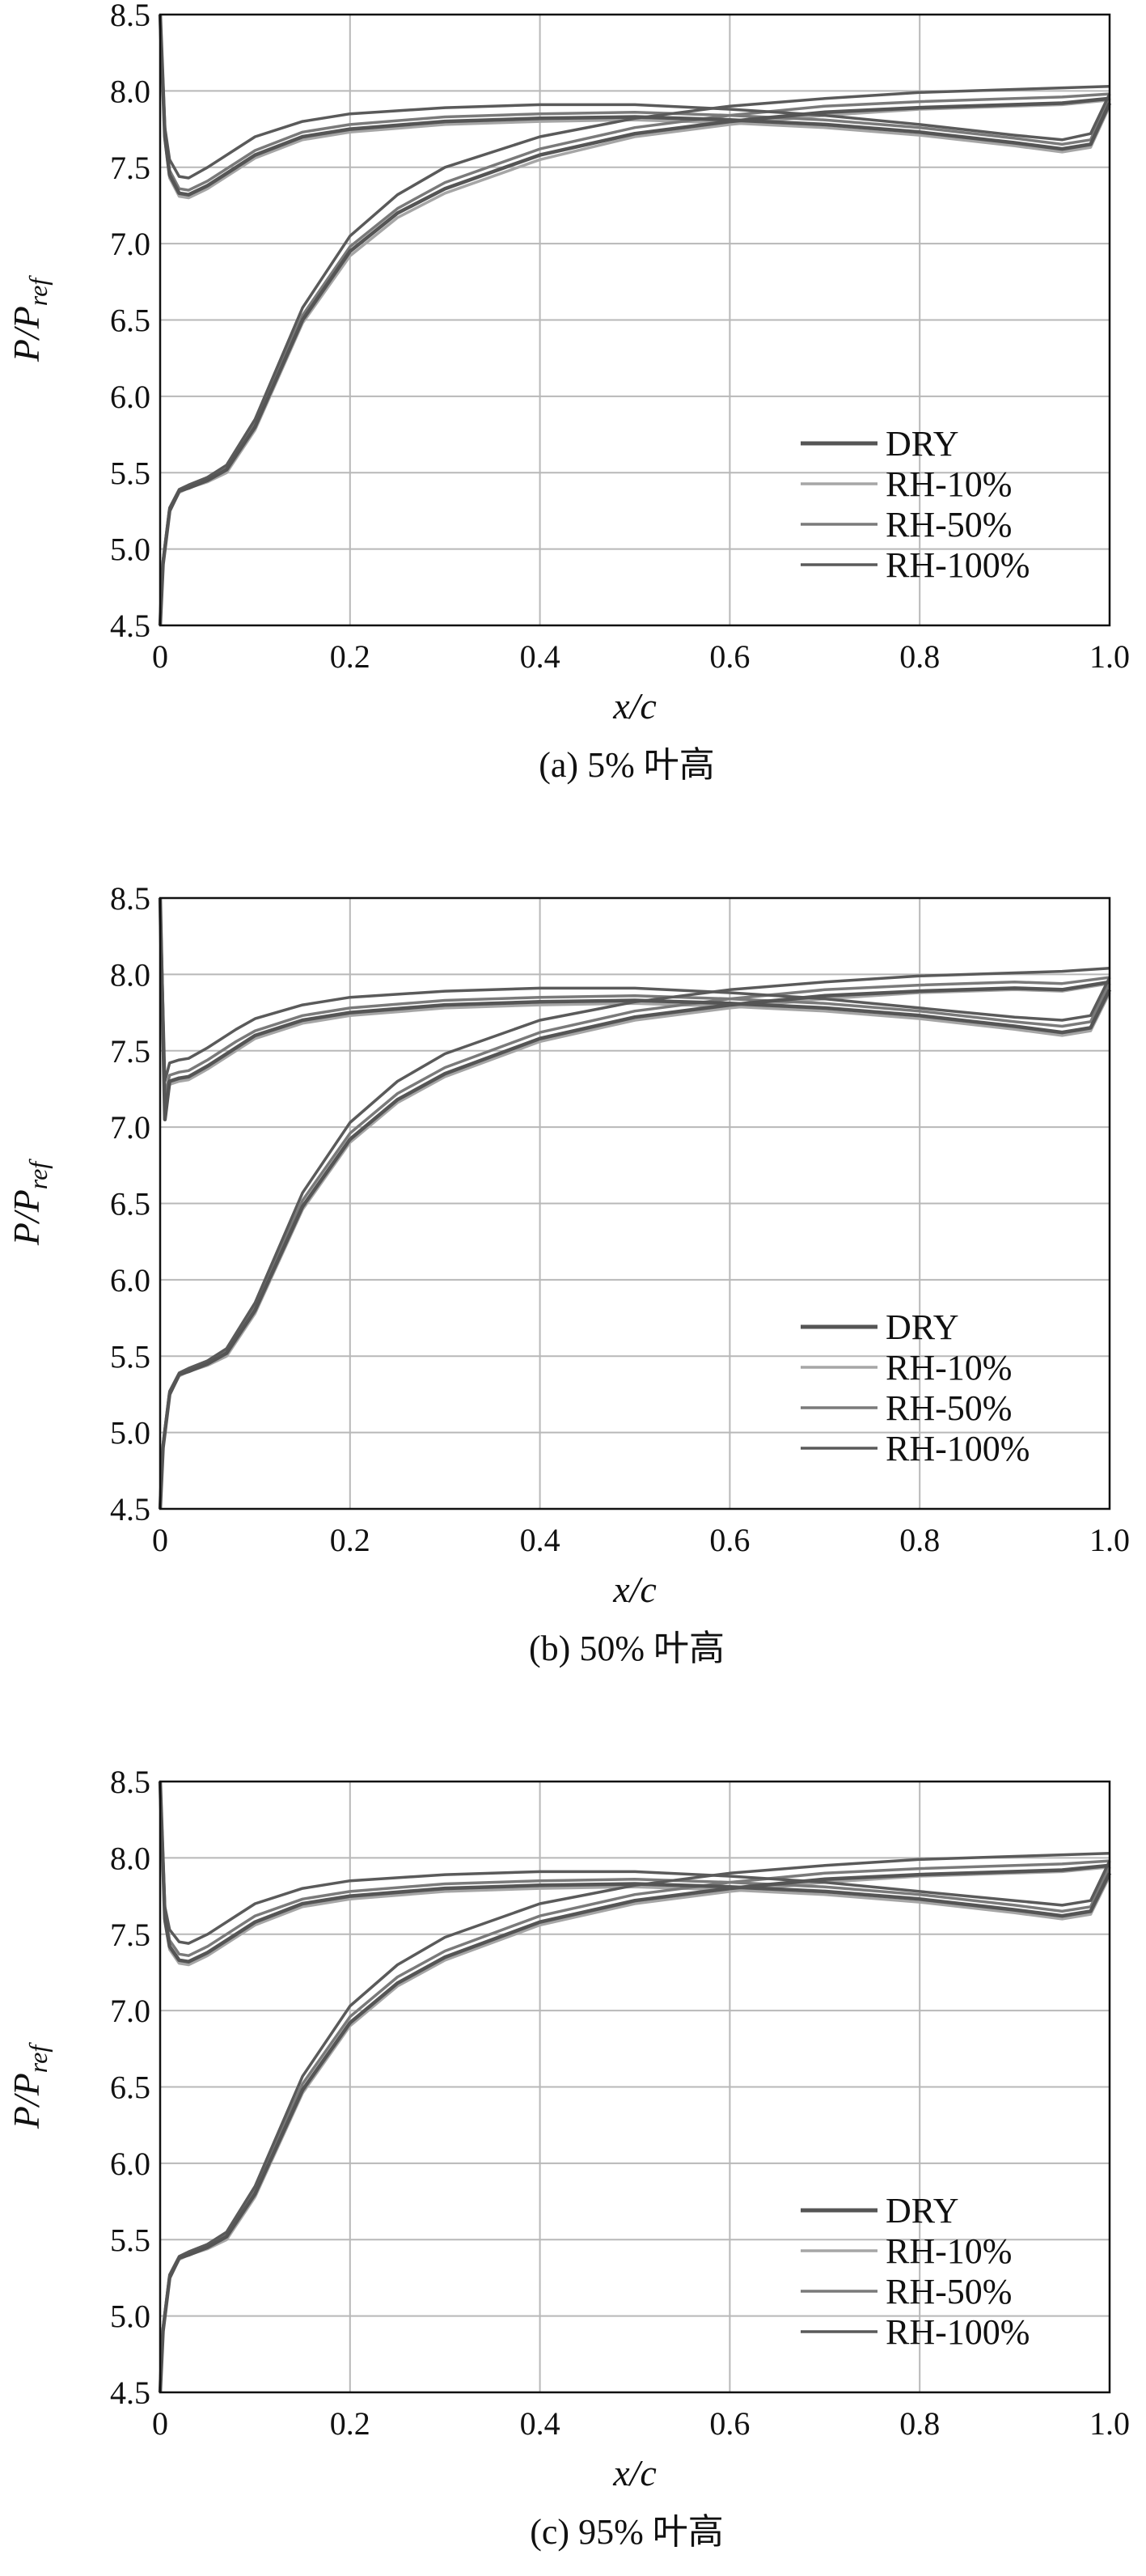 This screenshot has width=1146, height=2576. Describe the element at coordinates (635, 2472) in the screenshot. I see `chart-c-x-axis-label: x/c` at that location.